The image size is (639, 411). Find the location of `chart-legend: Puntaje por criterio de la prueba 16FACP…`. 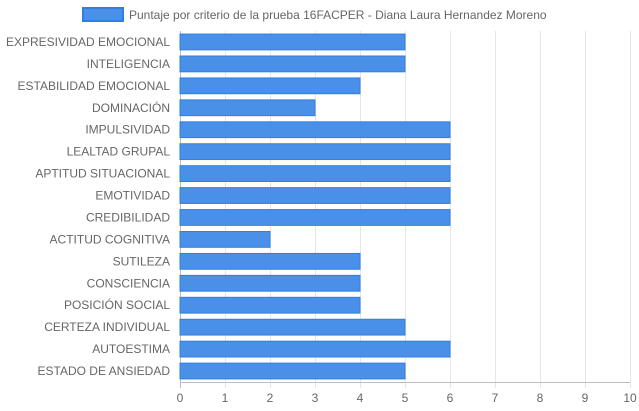

chart-legend: Puntaje por criterio de la prueba 16FACP… is located at coordinates (314, 14).